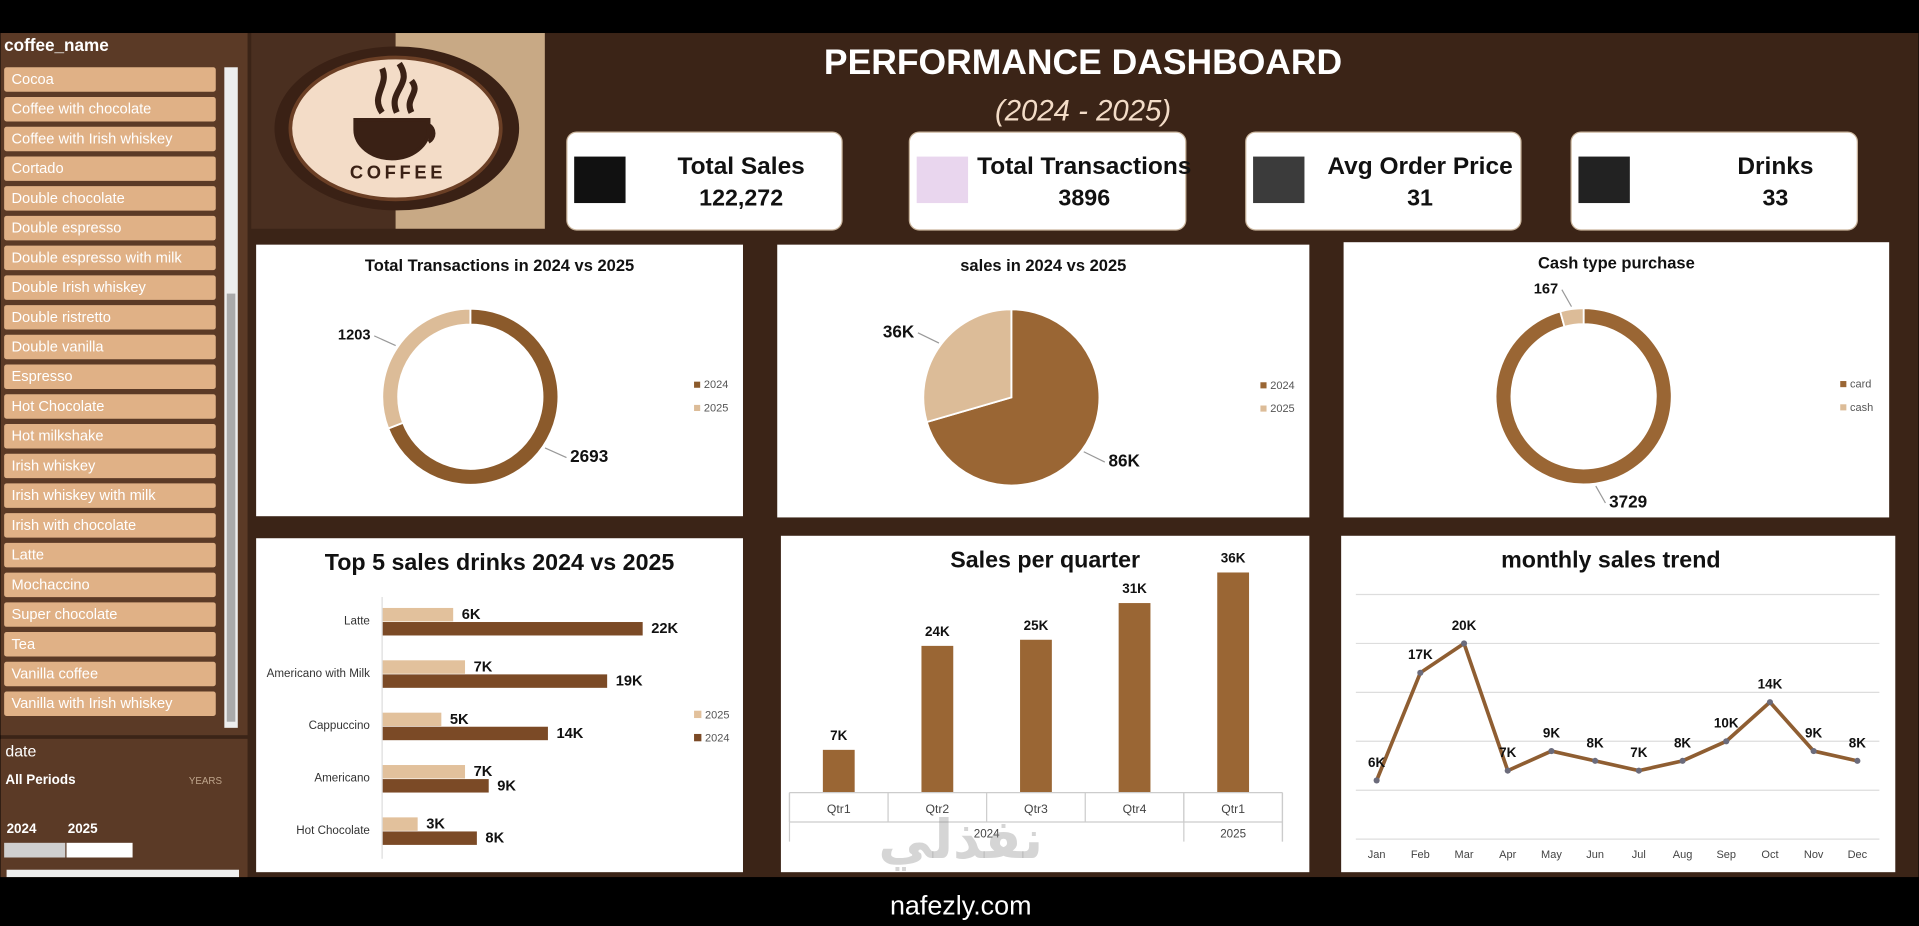 This screenshot has height=926, width=1919. I want to click on period-label: All Periods, so click(40, 779).